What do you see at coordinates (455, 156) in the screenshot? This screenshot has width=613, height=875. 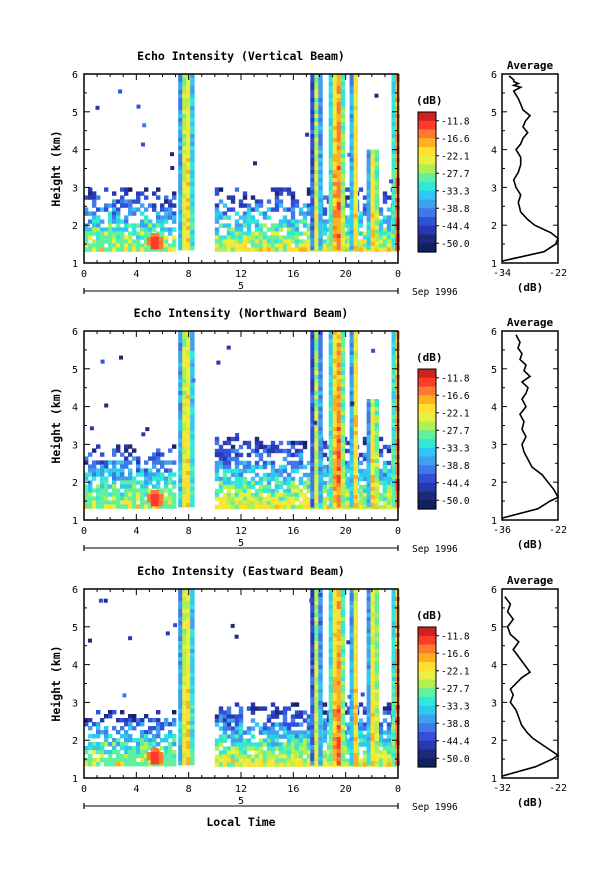 I see `colorbar-tick-label: -22.1` at bounding box center [455, 156].